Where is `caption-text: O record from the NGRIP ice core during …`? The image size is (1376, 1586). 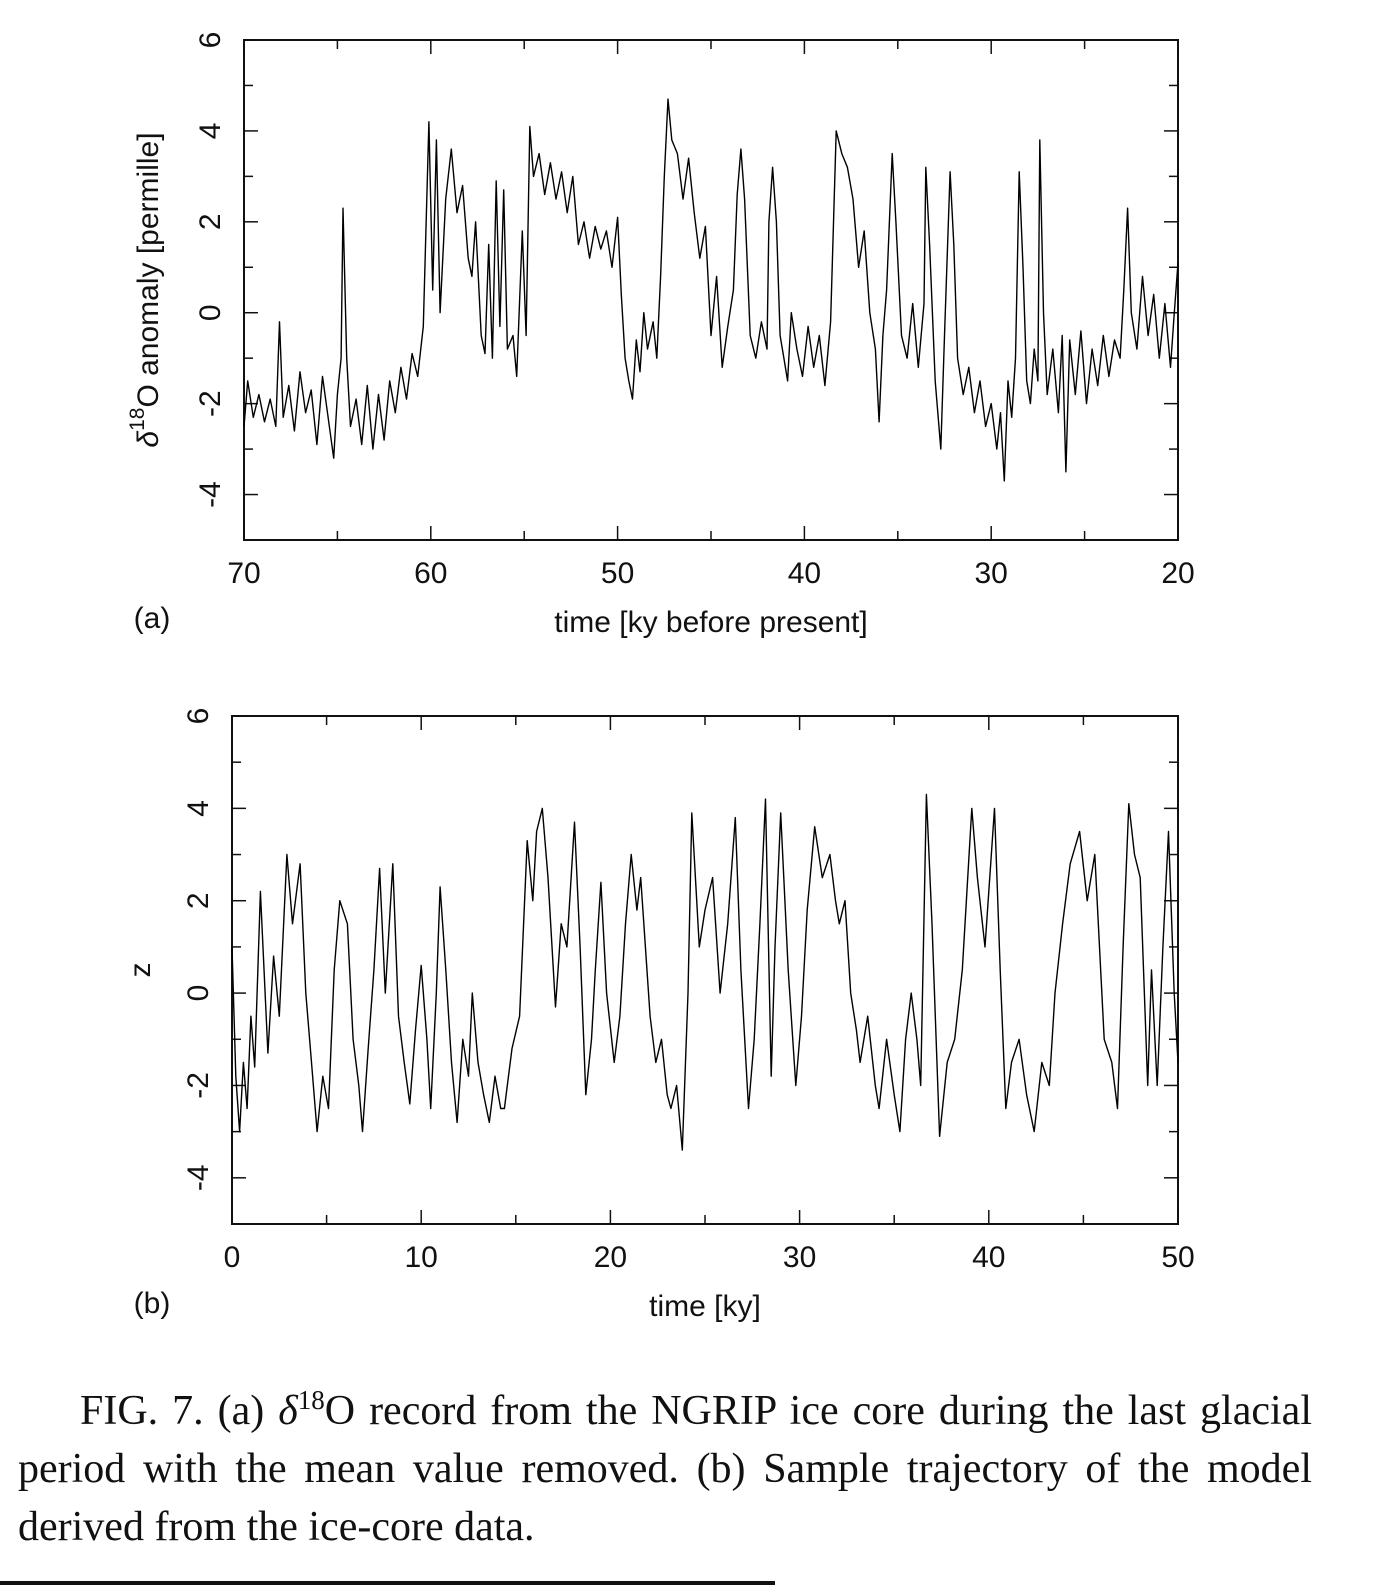
caption-text: O record from the NGRIP ice core during … is located at coordinates (665, 1469).